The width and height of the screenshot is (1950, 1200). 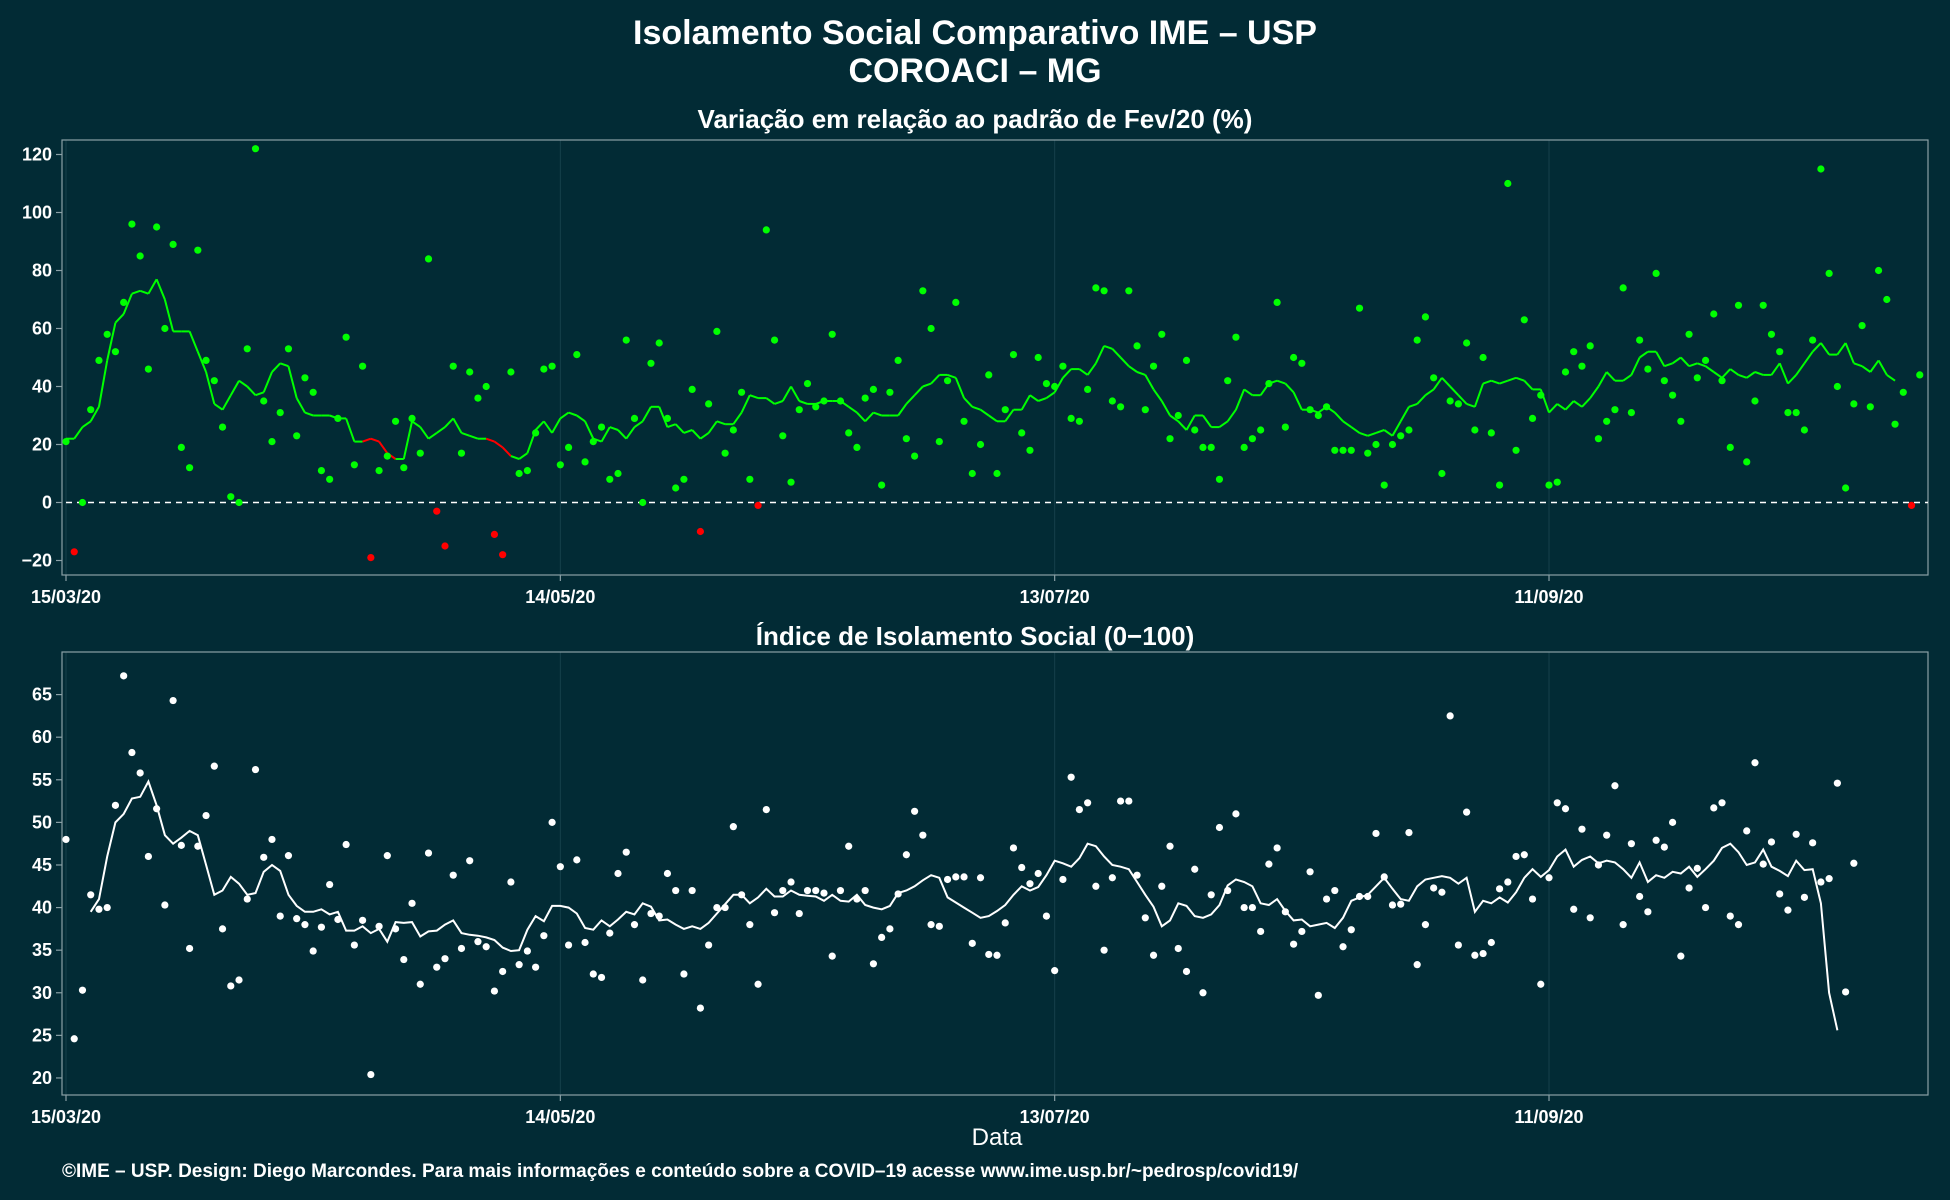 What do you see at coordinates (1548, 597) in the screenshot?
I see `x-tick-label: 11/09/20` at bounding box center [1548, 597].